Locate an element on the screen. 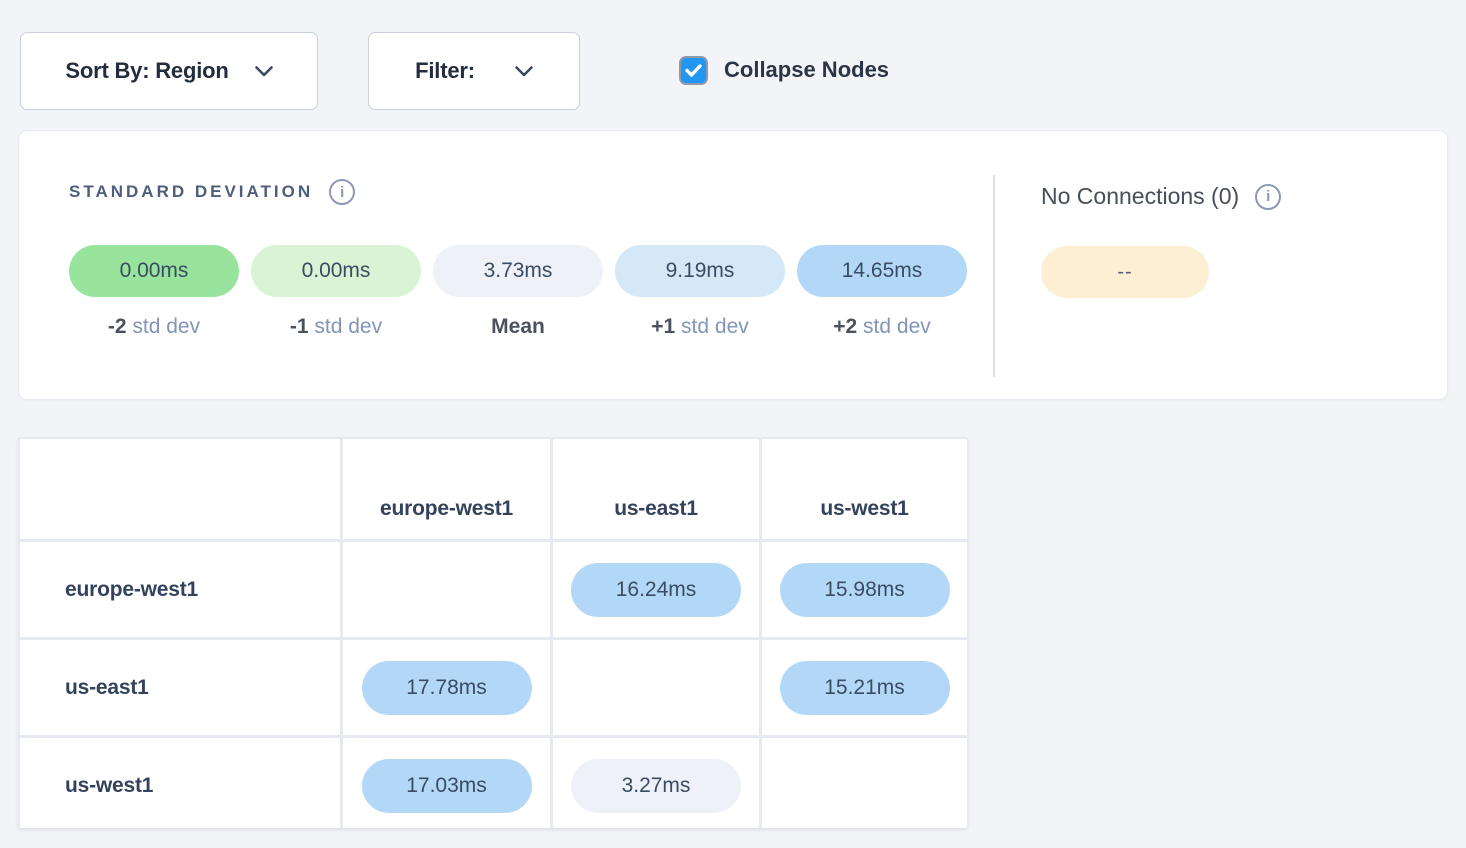 This screenshot has width=1466, height=848. latency-pill: 15.98ms is located at coordinates (864, 589).